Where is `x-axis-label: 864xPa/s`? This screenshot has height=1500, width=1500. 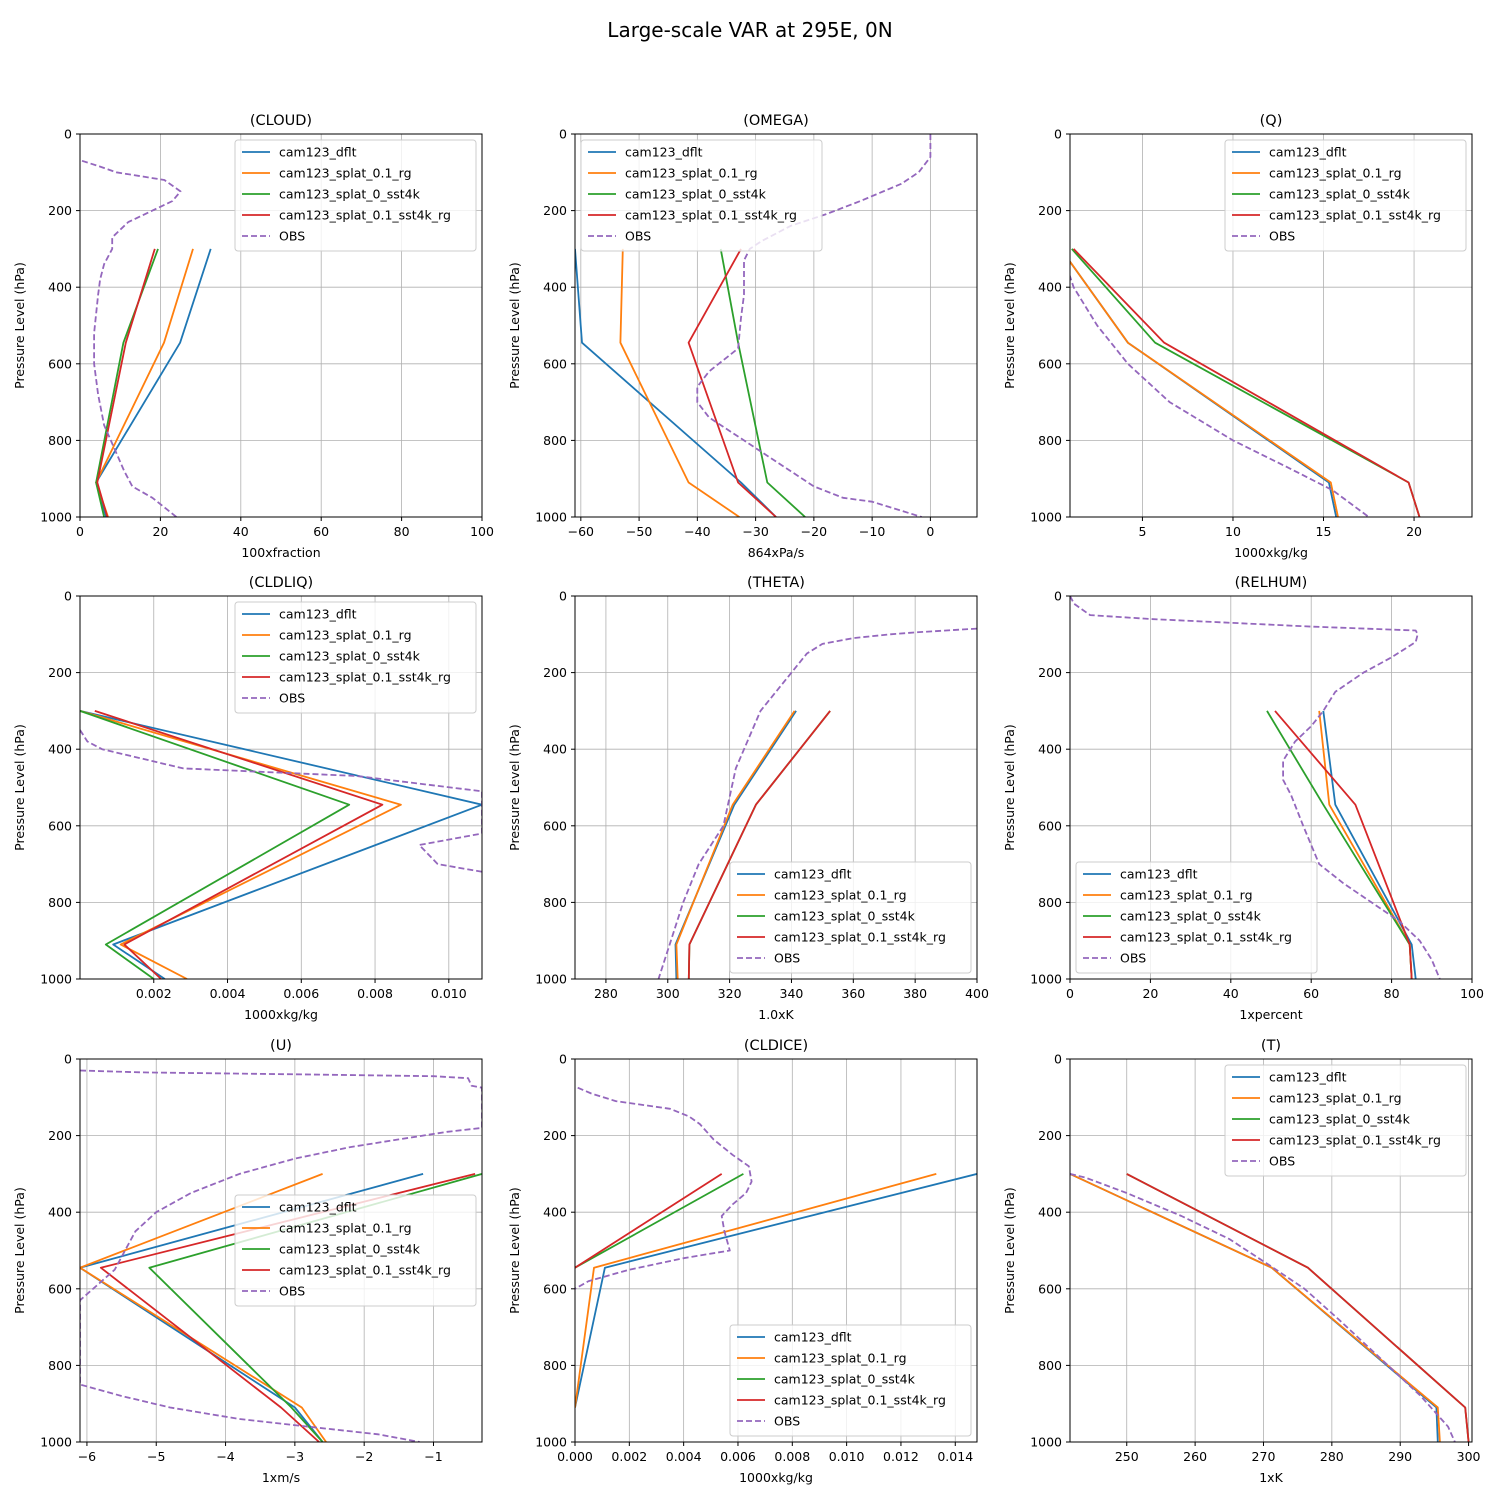
x-axis-label: 864xPa/s is located at coordinates (776, 552).